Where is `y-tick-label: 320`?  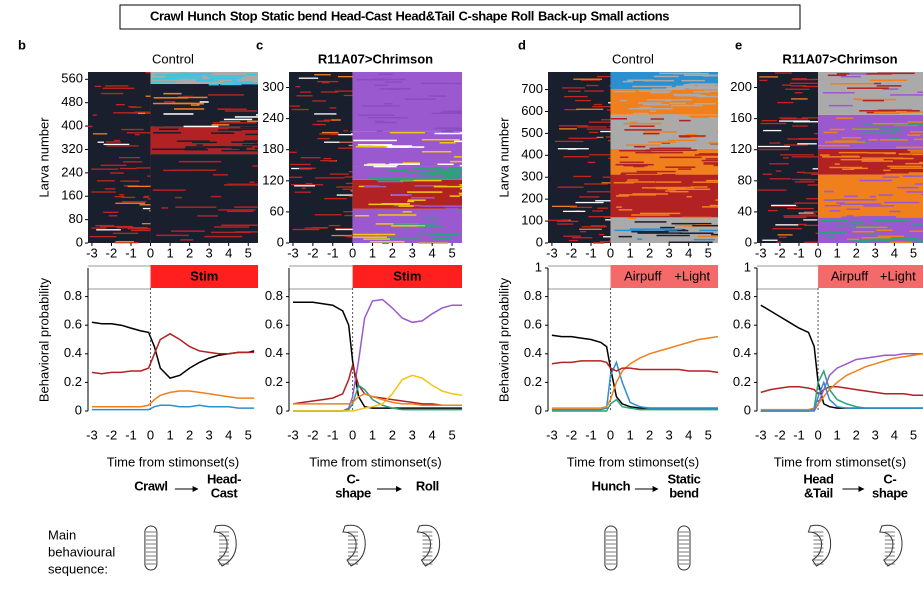 y-tick-label: 320 is located at coordinates (72, 148).